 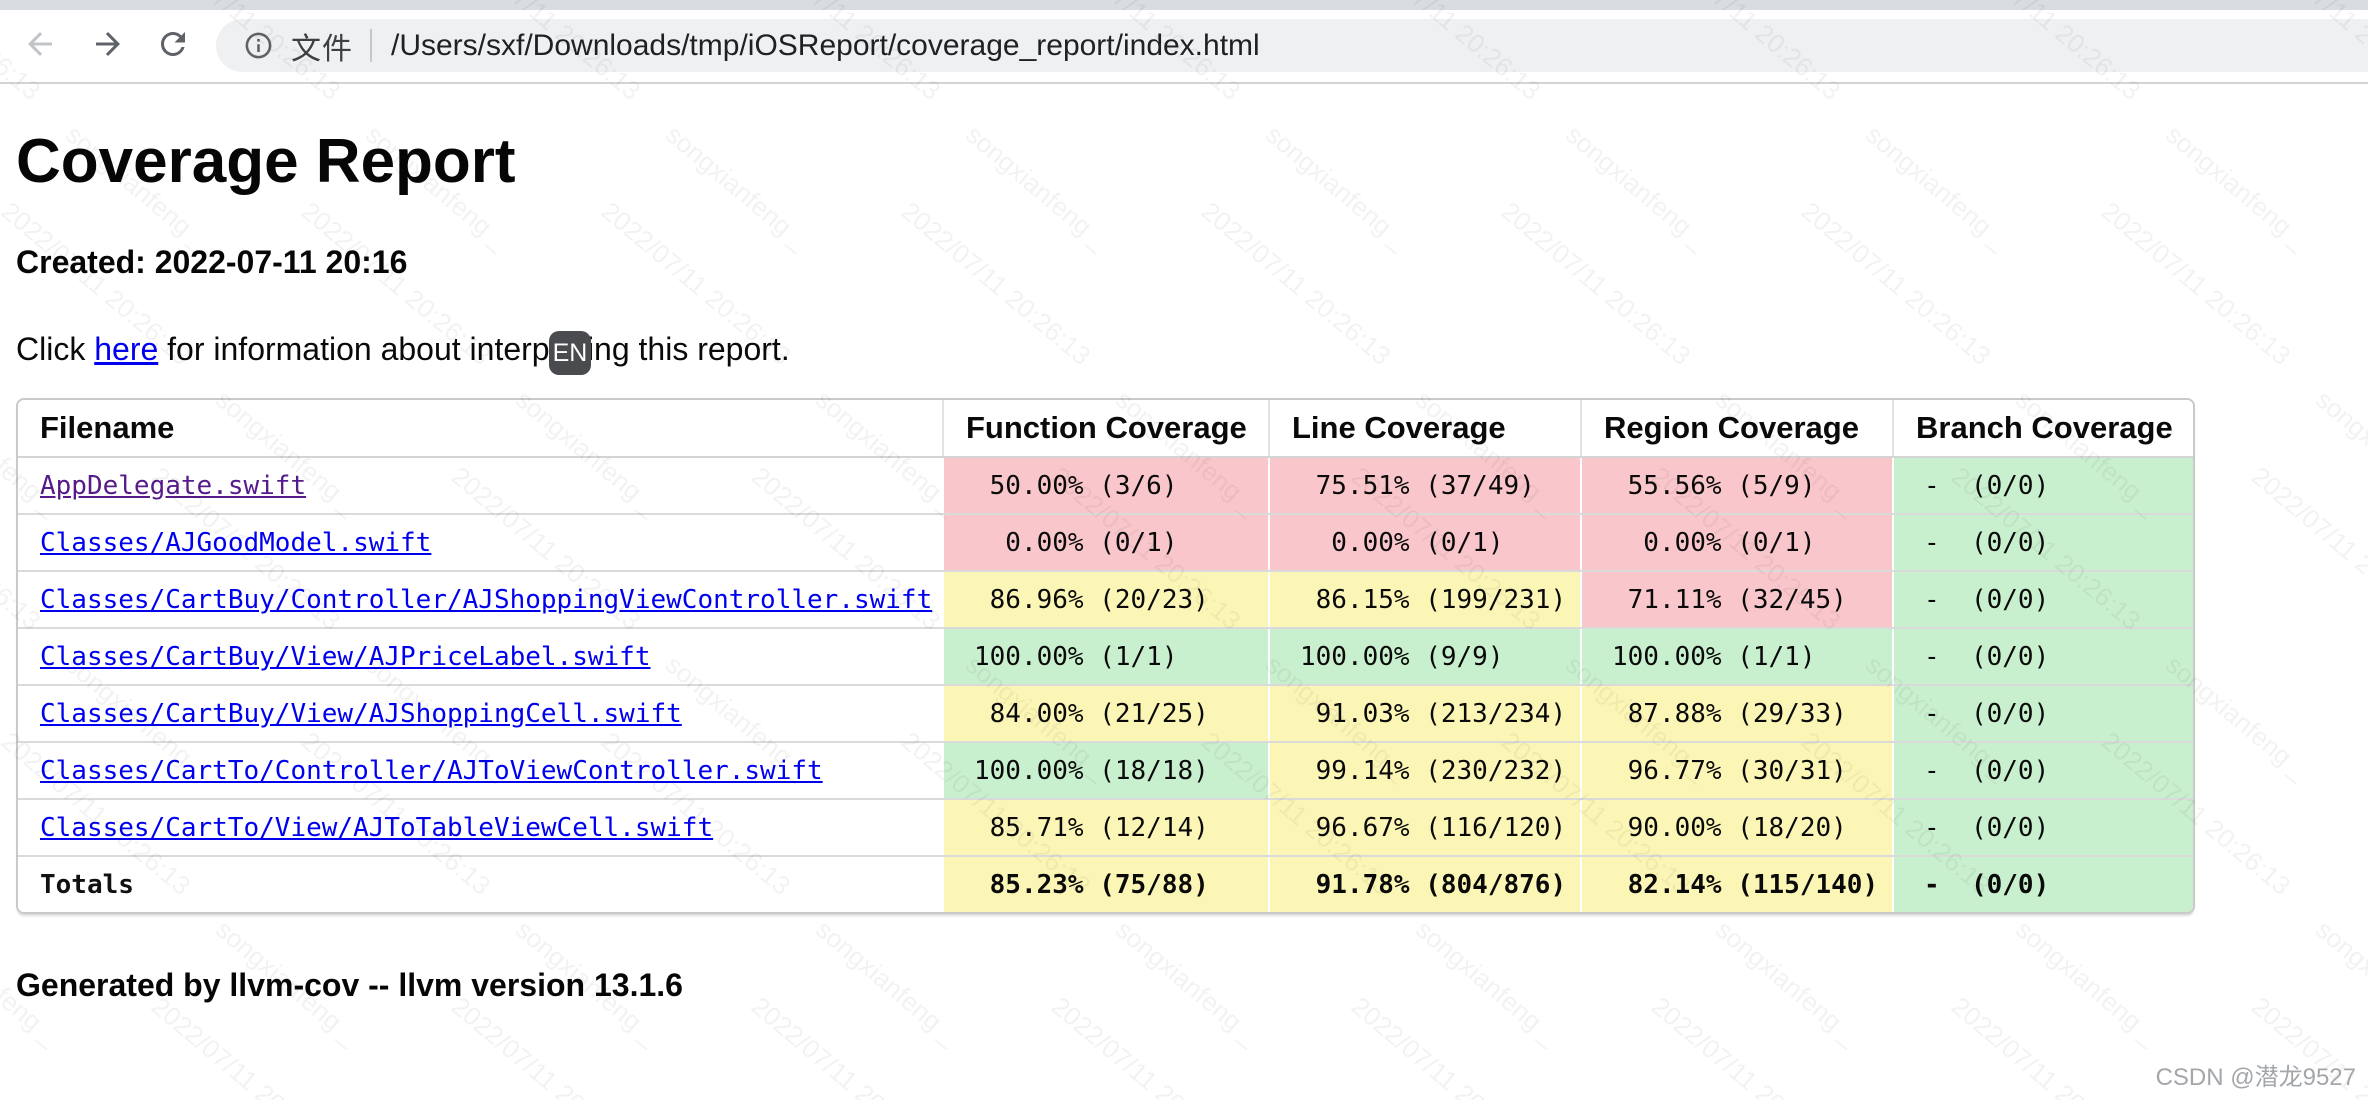 What do you see at coordinates (1424, 714) in the screenshot?
I see `line-coverage-cell: 91.03% (213/234)` at bounding box center [1424, 714].